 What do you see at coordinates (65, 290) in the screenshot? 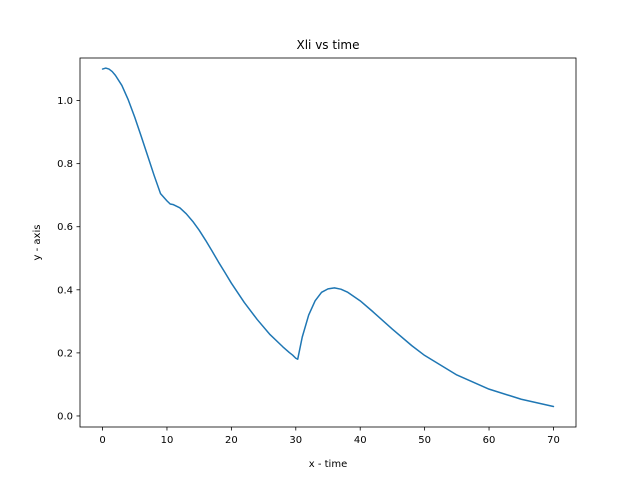
I see `y-tick-label: 0.4` at bounding box center [65, 290].